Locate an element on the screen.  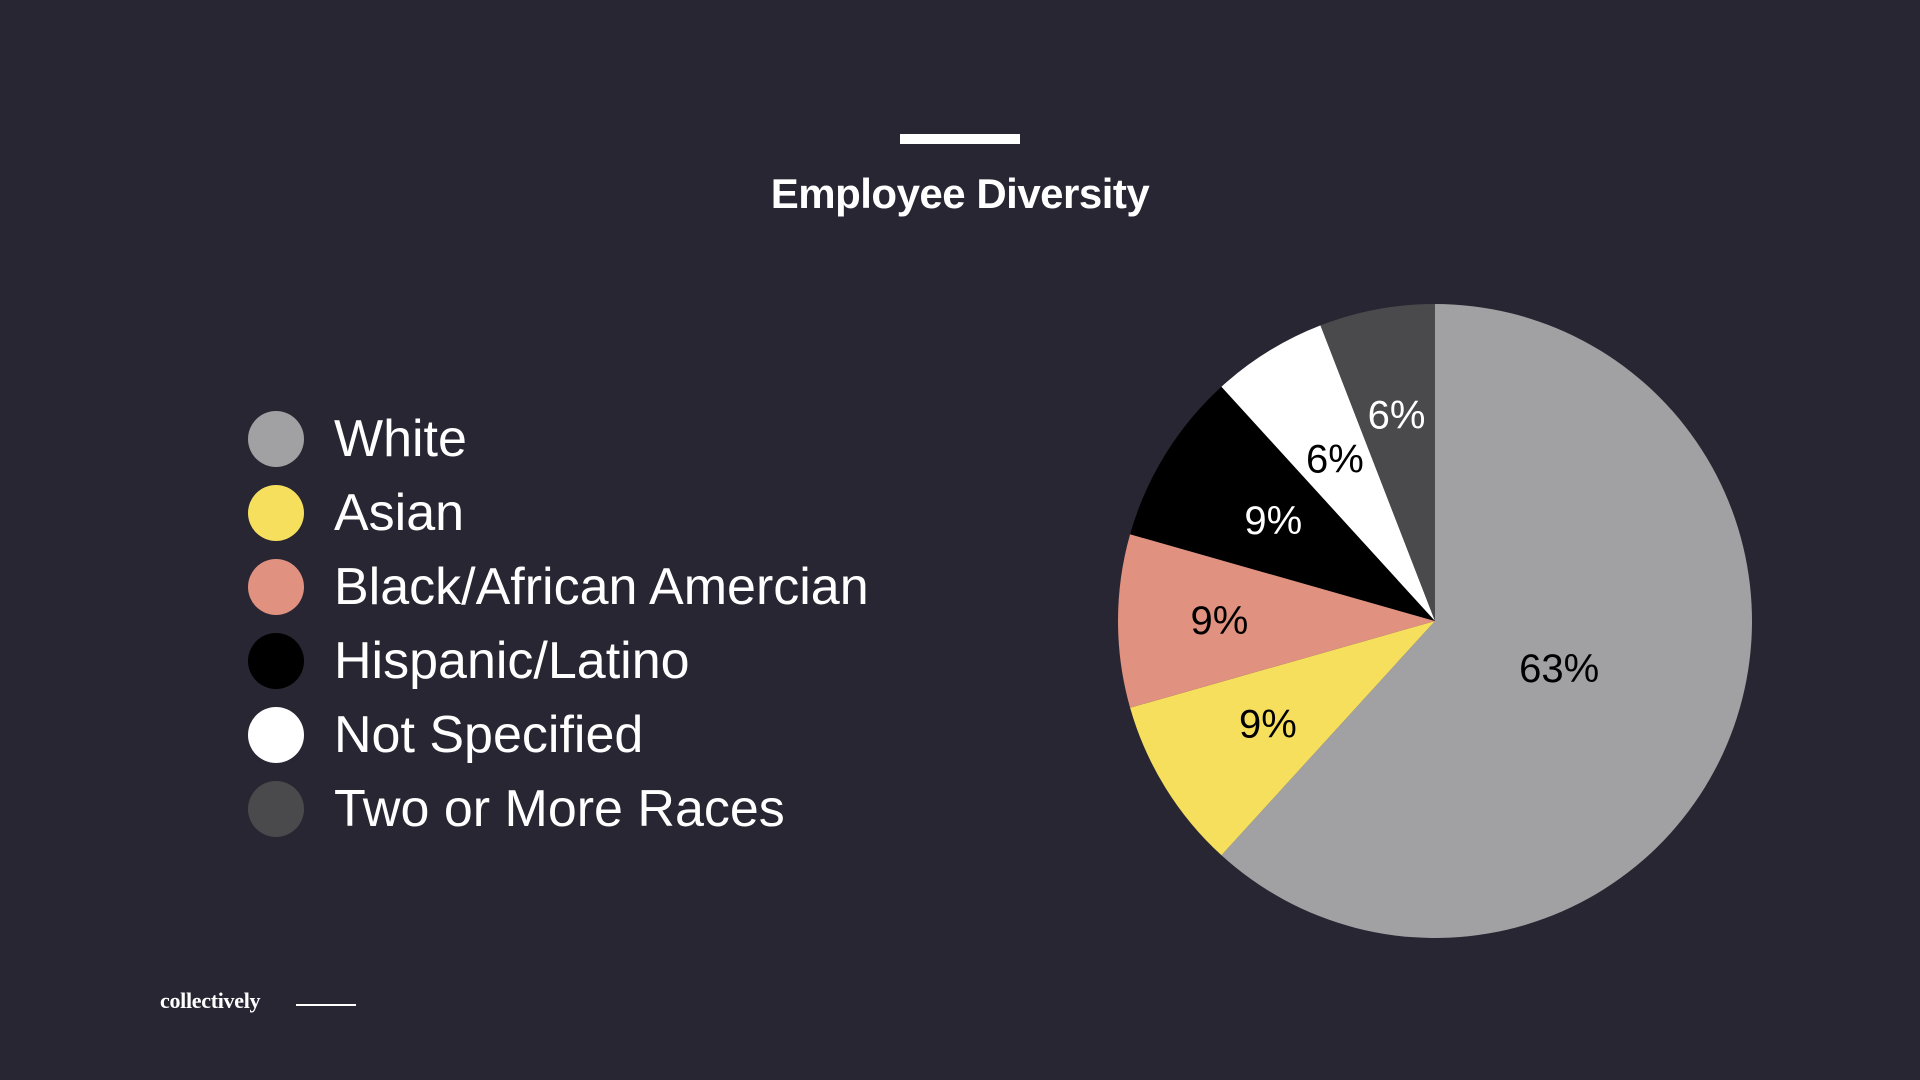
legend-label: Hispanic/Latino is located at coordinates (512, 661).